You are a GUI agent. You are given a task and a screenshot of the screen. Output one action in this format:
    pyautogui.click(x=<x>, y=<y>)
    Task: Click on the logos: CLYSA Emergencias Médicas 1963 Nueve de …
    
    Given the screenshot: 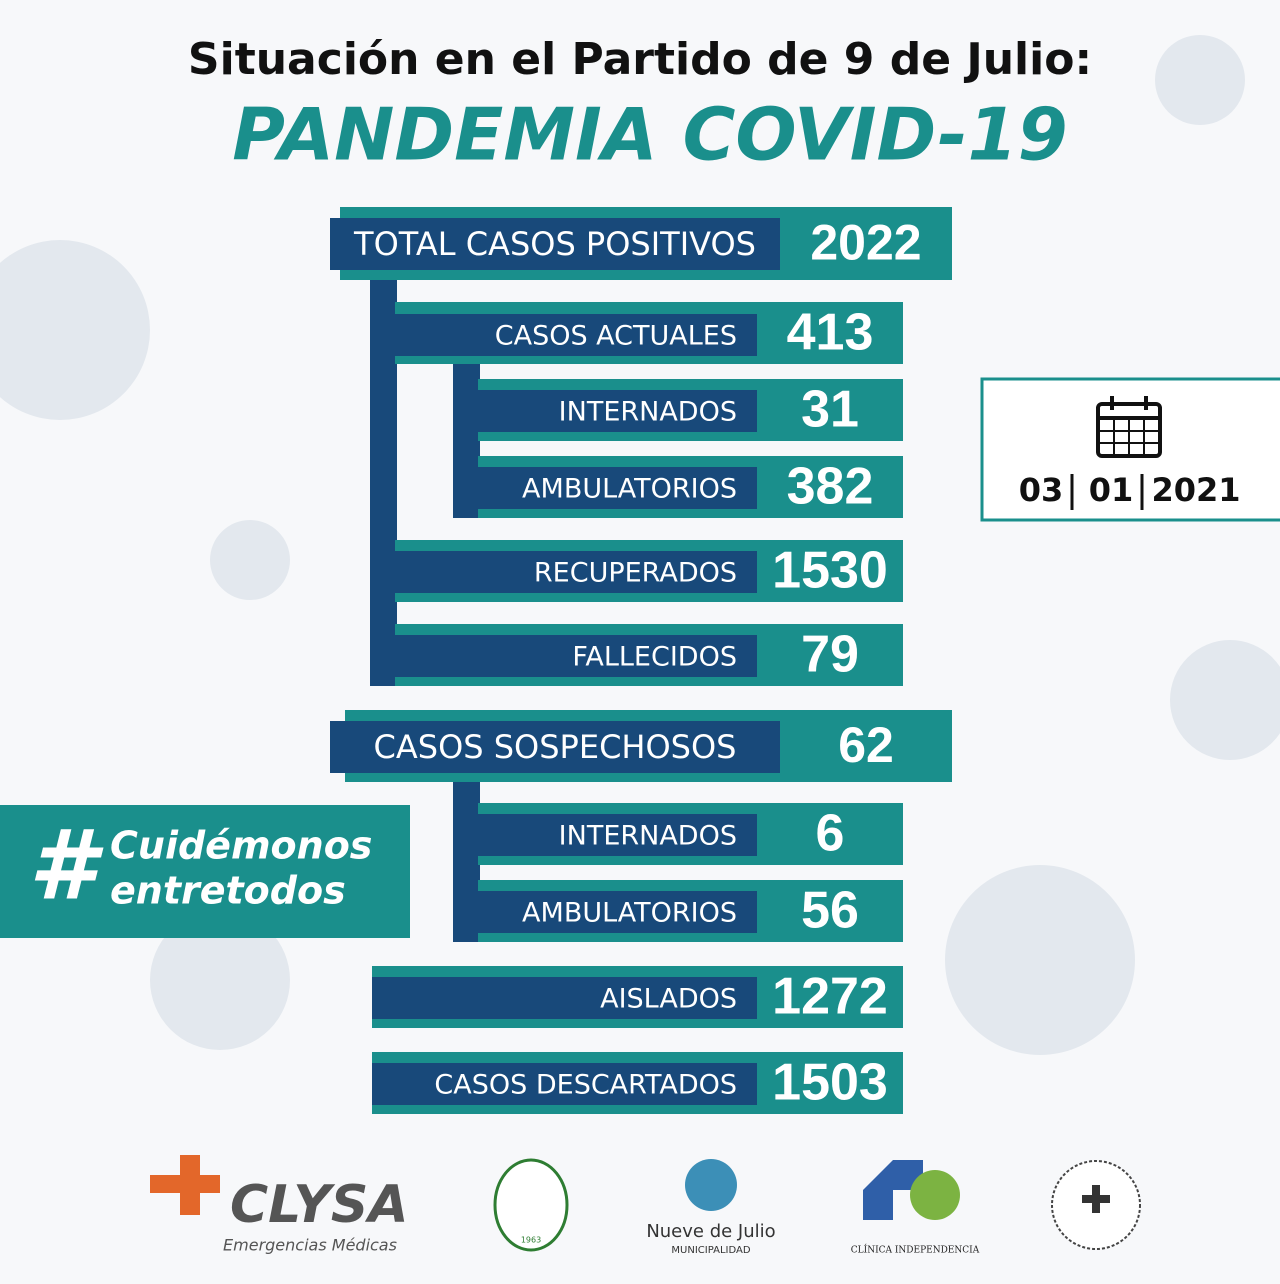 What is the action you would take?
    pyautogui.click(x=645, y=1205)
    